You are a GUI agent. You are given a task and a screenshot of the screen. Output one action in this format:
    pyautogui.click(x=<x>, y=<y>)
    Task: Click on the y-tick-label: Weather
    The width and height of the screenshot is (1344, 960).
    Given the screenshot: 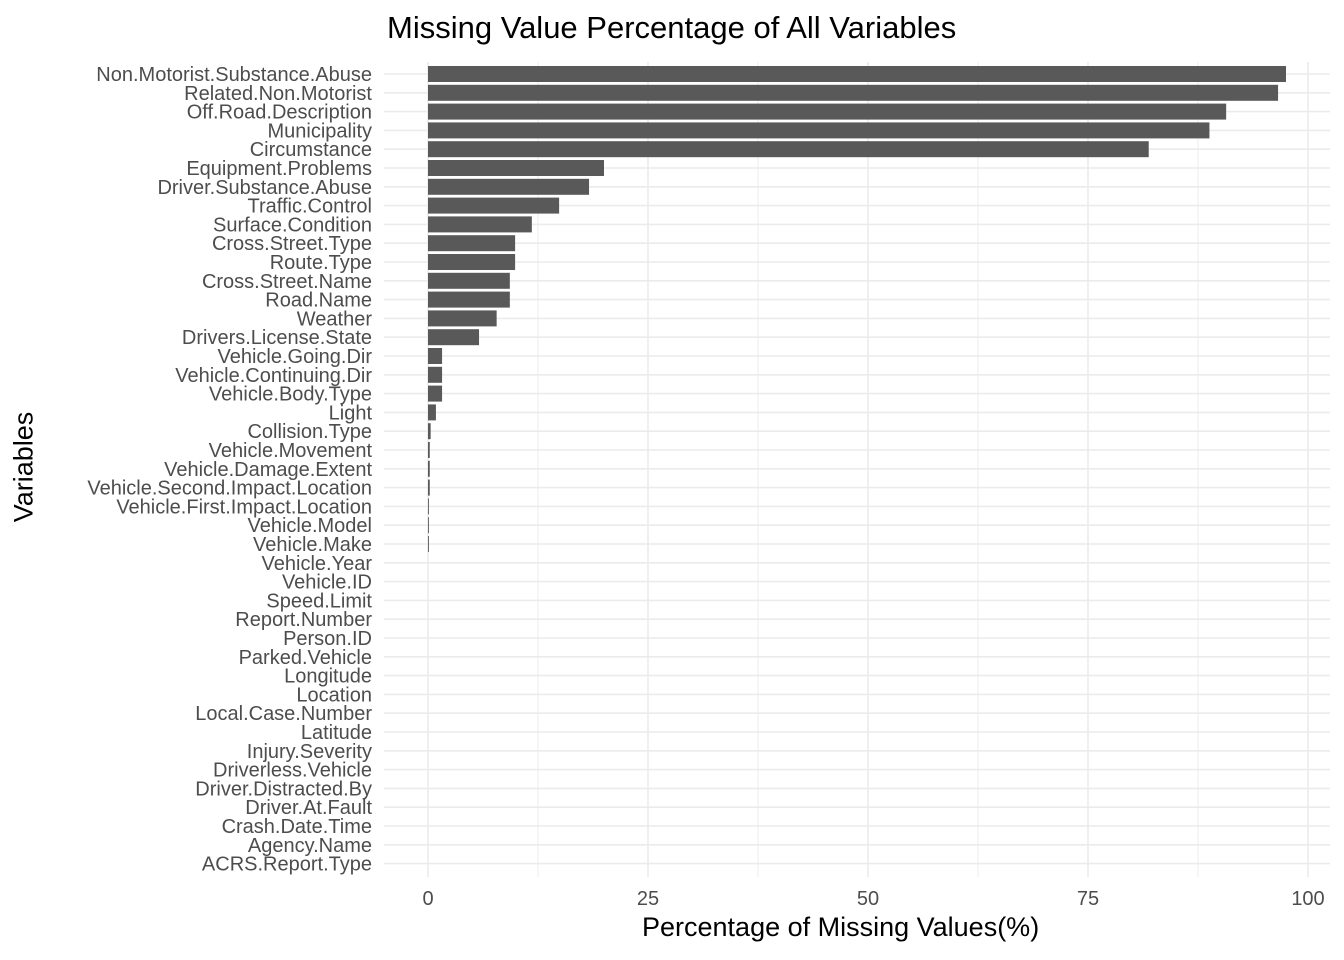 What is the action you would take?
    pyautogui.click(x=335, y=319)
    